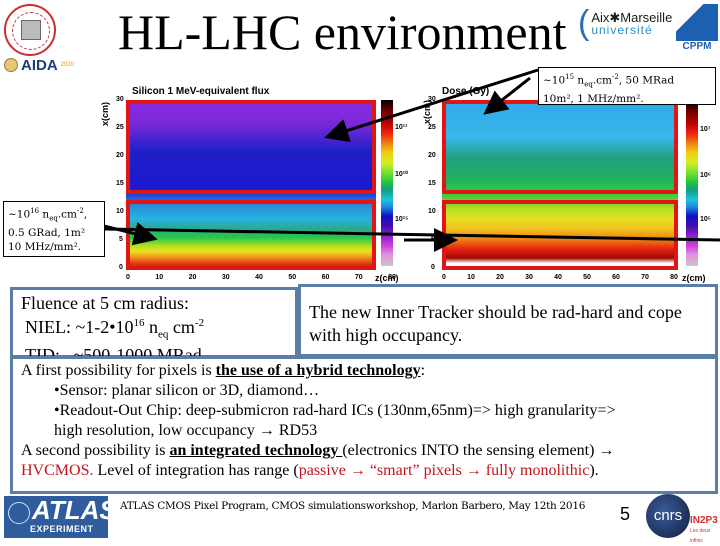  What do you see at coordinates (697, 28) in the screenshot?
I see `cppm-logo: CPPM` at bounding box center [697, 28].